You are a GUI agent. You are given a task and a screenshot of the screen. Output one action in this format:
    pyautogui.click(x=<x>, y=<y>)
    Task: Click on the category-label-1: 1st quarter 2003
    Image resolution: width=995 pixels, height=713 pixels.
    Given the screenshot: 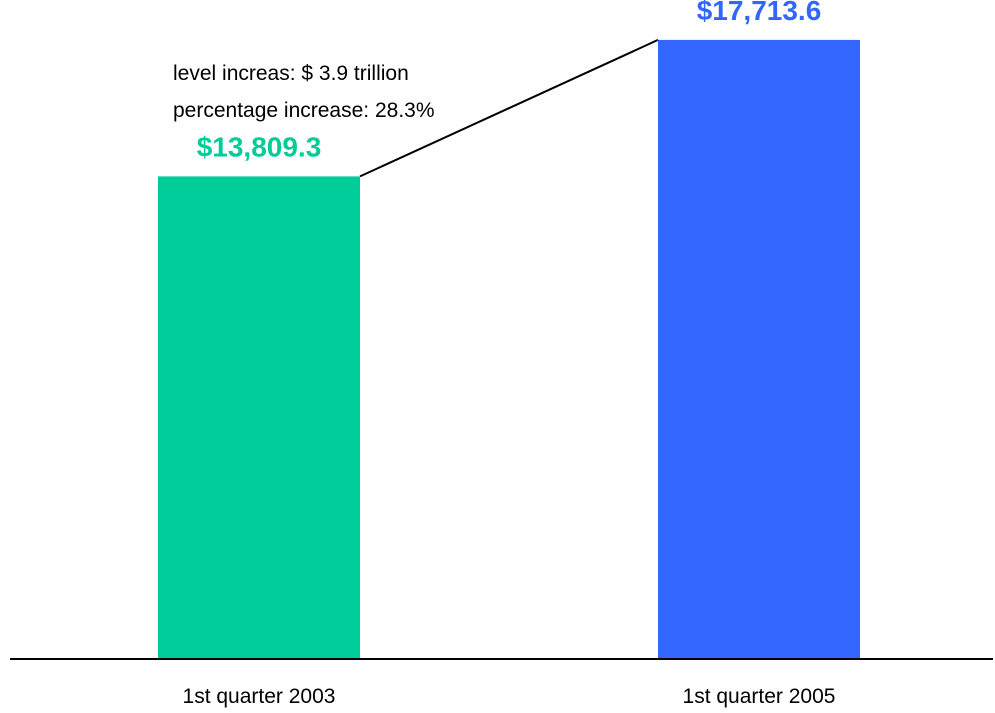 What is the action you would take?
    pyautogui.click(x=259, y=696)
    